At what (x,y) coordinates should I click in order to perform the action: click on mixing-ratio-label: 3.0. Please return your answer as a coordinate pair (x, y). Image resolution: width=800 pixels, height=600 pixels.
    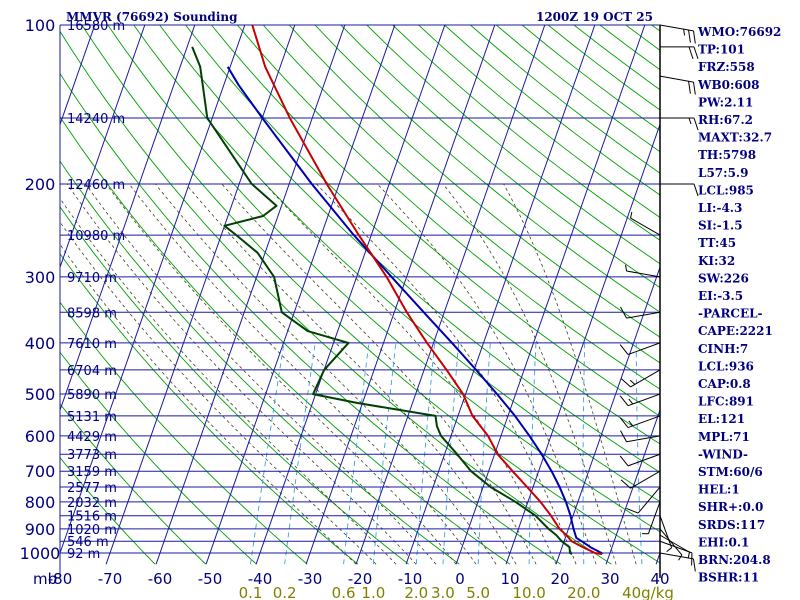
    Looking at the image, I should click on (443, 592).